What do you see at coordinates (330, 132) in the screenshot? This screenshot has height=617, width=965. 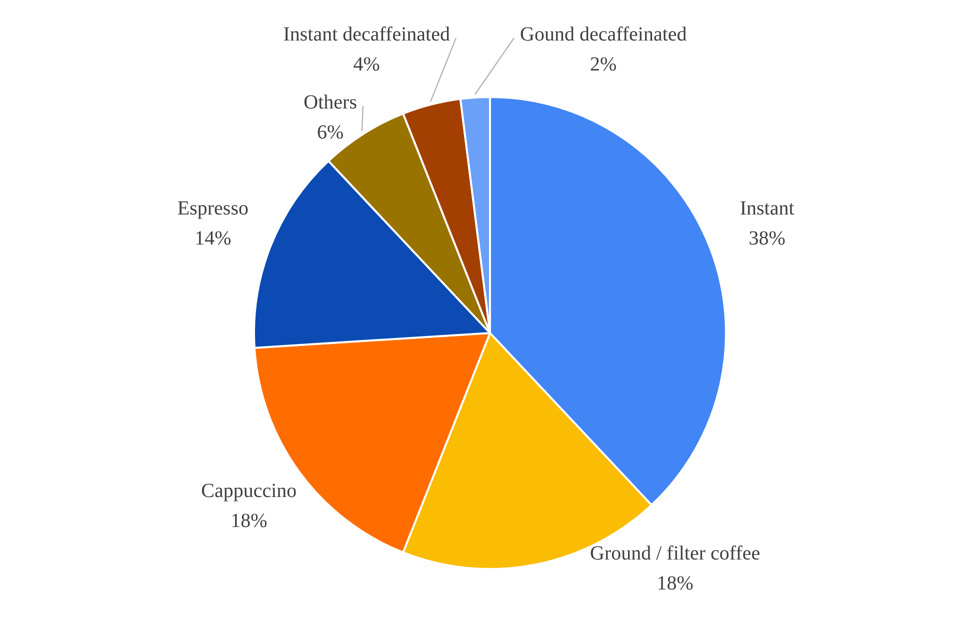 I see `data-label: 6%` at bounding box center [330, 132].